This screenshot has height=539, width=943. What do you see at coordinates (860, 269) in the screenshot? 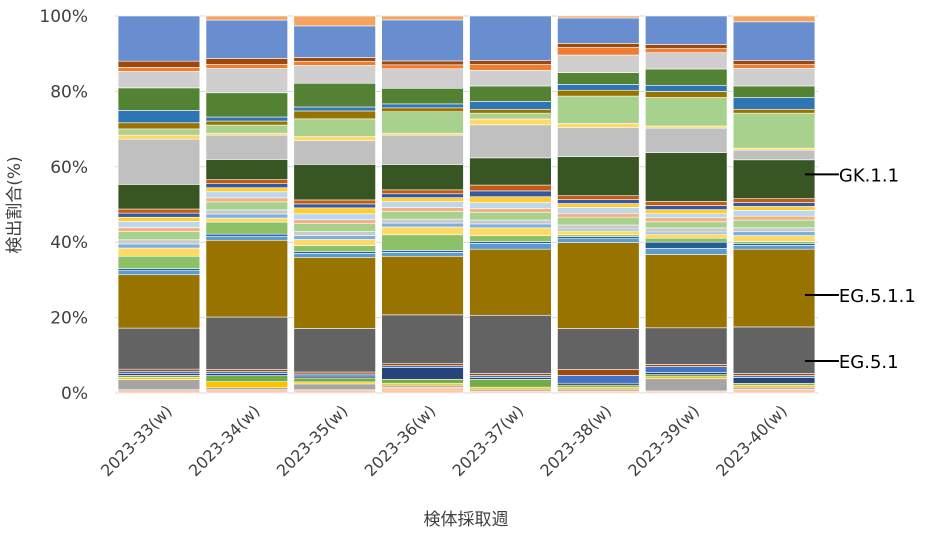
I see `annotations: GK.1.1 EG.5.1.1 EG.5.1` at bounding box center [860, 269].